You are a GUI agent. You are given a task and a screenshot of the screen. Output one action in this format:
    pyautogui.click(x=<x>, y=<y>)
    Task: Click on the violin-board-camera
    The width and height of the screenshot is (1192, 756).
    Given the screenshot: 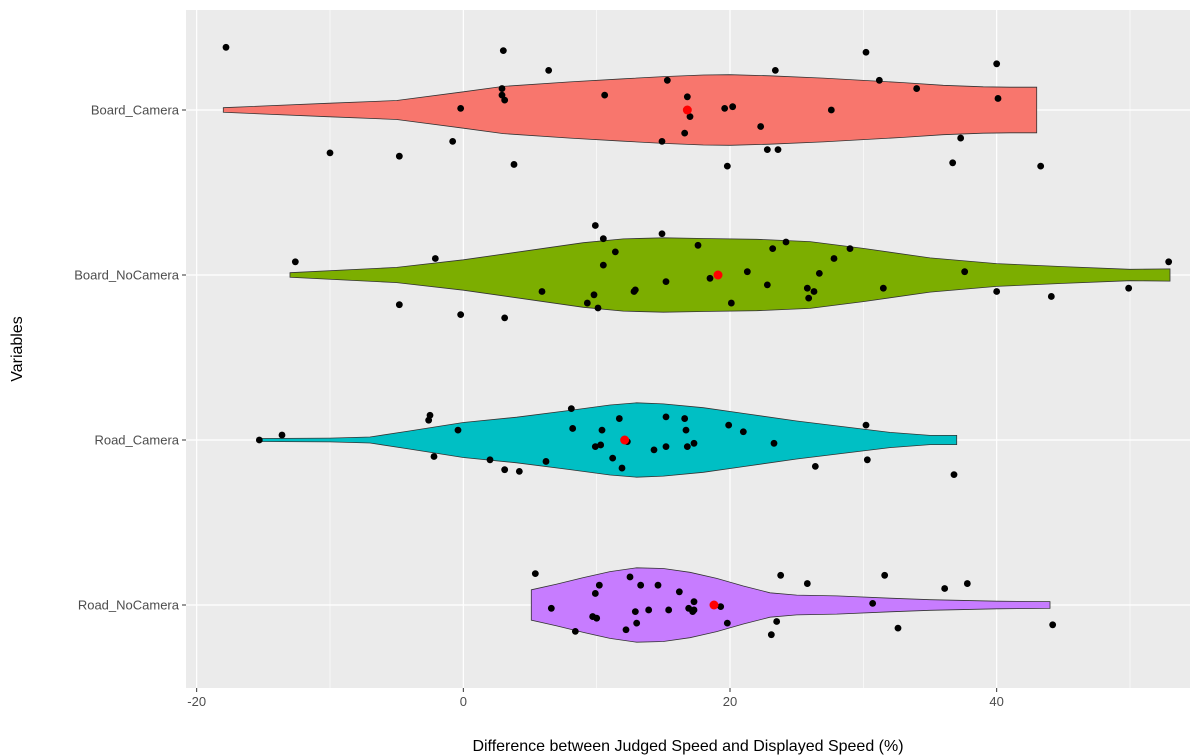 What is the action you would take?
    pyautogui.click(x=630, y=110)
    